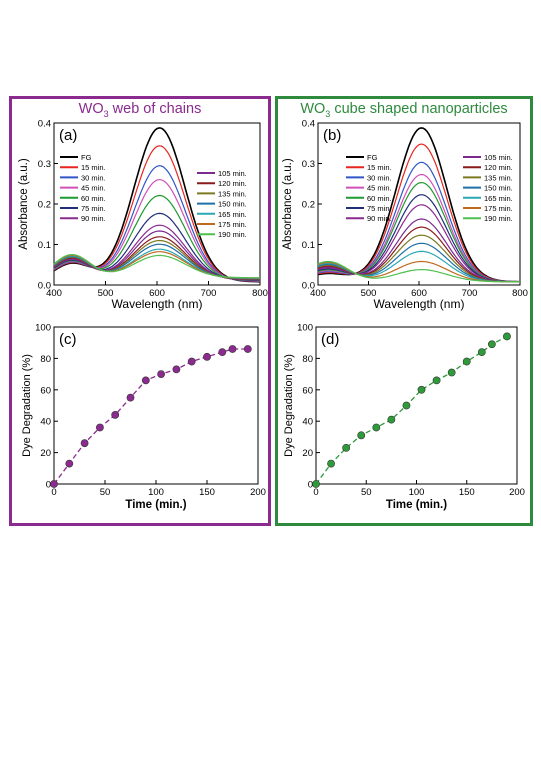 This screenshot has height=781, width=541. What do you see at coordinates (54, 293) in the screenshot?
I see `x-tick-label: 400` at bounding box center [54, 293].